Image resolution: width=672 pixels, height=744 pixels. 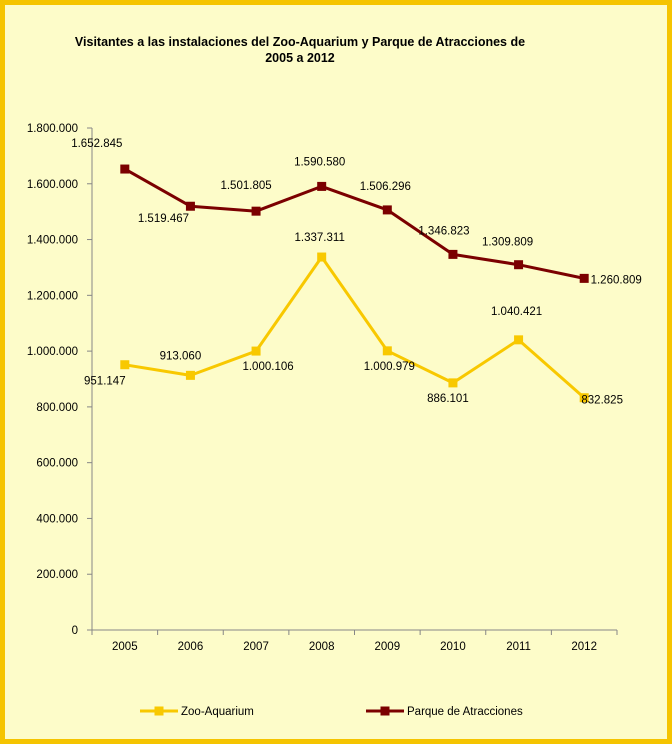 I want to click on x-tick-label: 2011, so click(x=518, y=647).